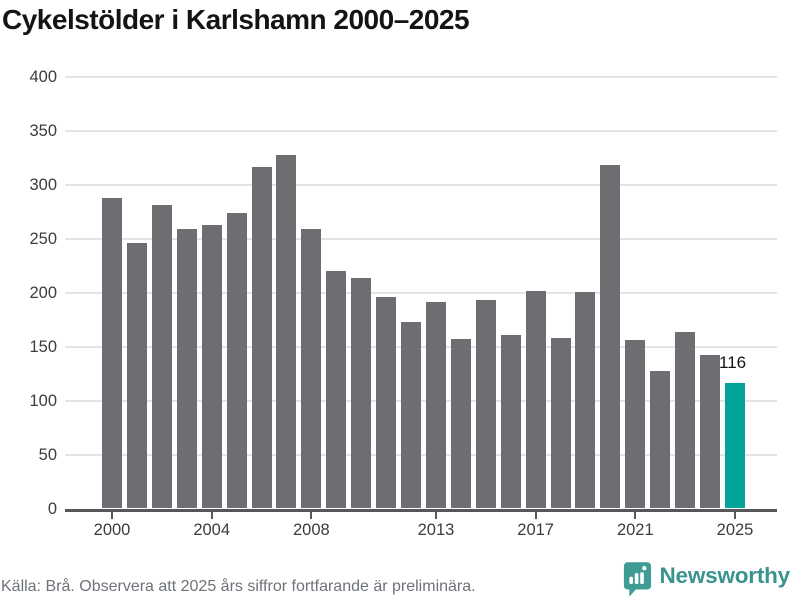 The image size is (800, 600). What do you see at coordinates (435, 515) in the screenshot?
I see `x-tick-2013` at bounding box center [435, 515].